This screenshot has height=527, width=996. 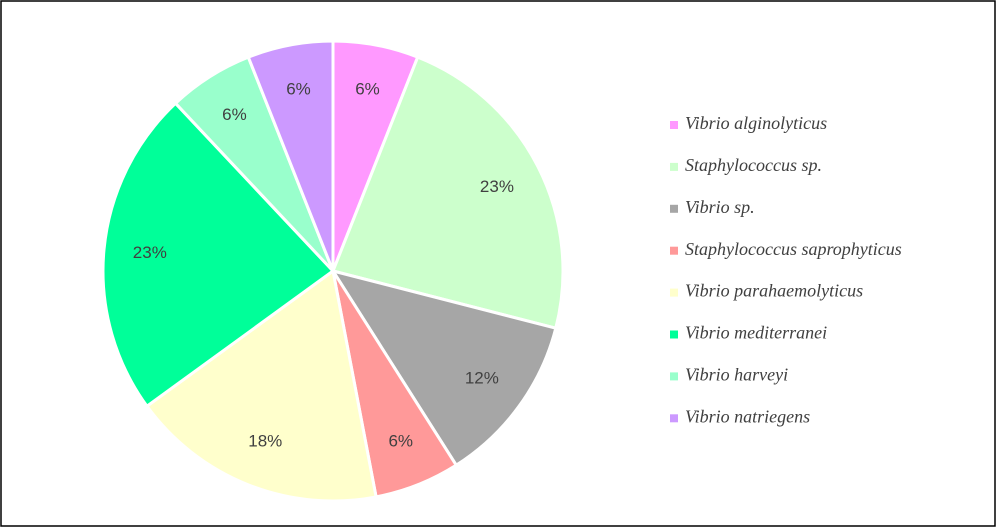 I want to click on legend-label: Vibrio parahaemolyticus, so click(x=774, y=291).